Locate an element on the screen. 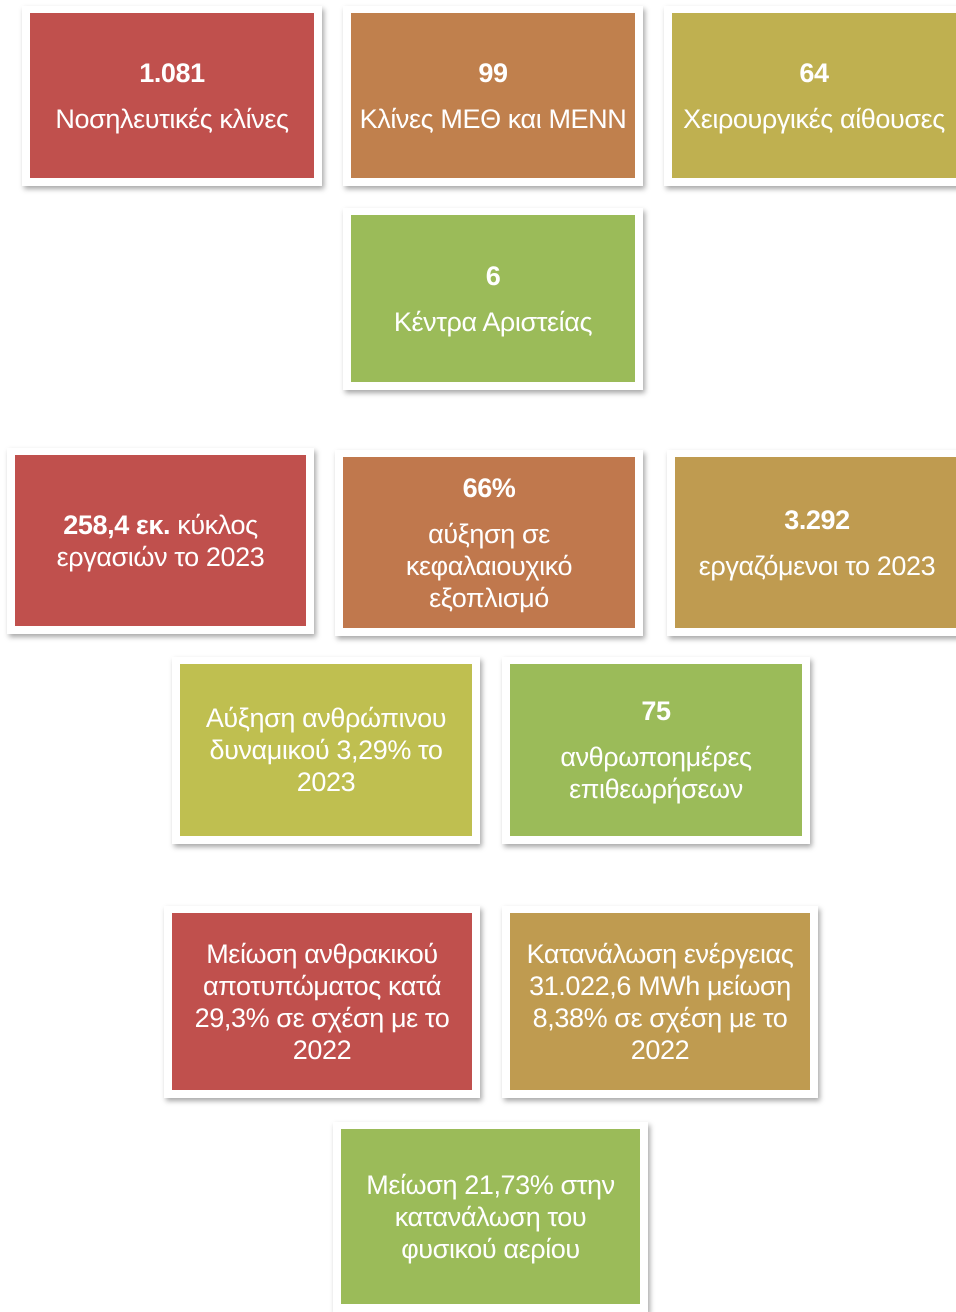 Image resolution: width=956 pixels, height=1312 pixels. tile-line: επιθεωρήσεων is located at coordinates (656, 789).